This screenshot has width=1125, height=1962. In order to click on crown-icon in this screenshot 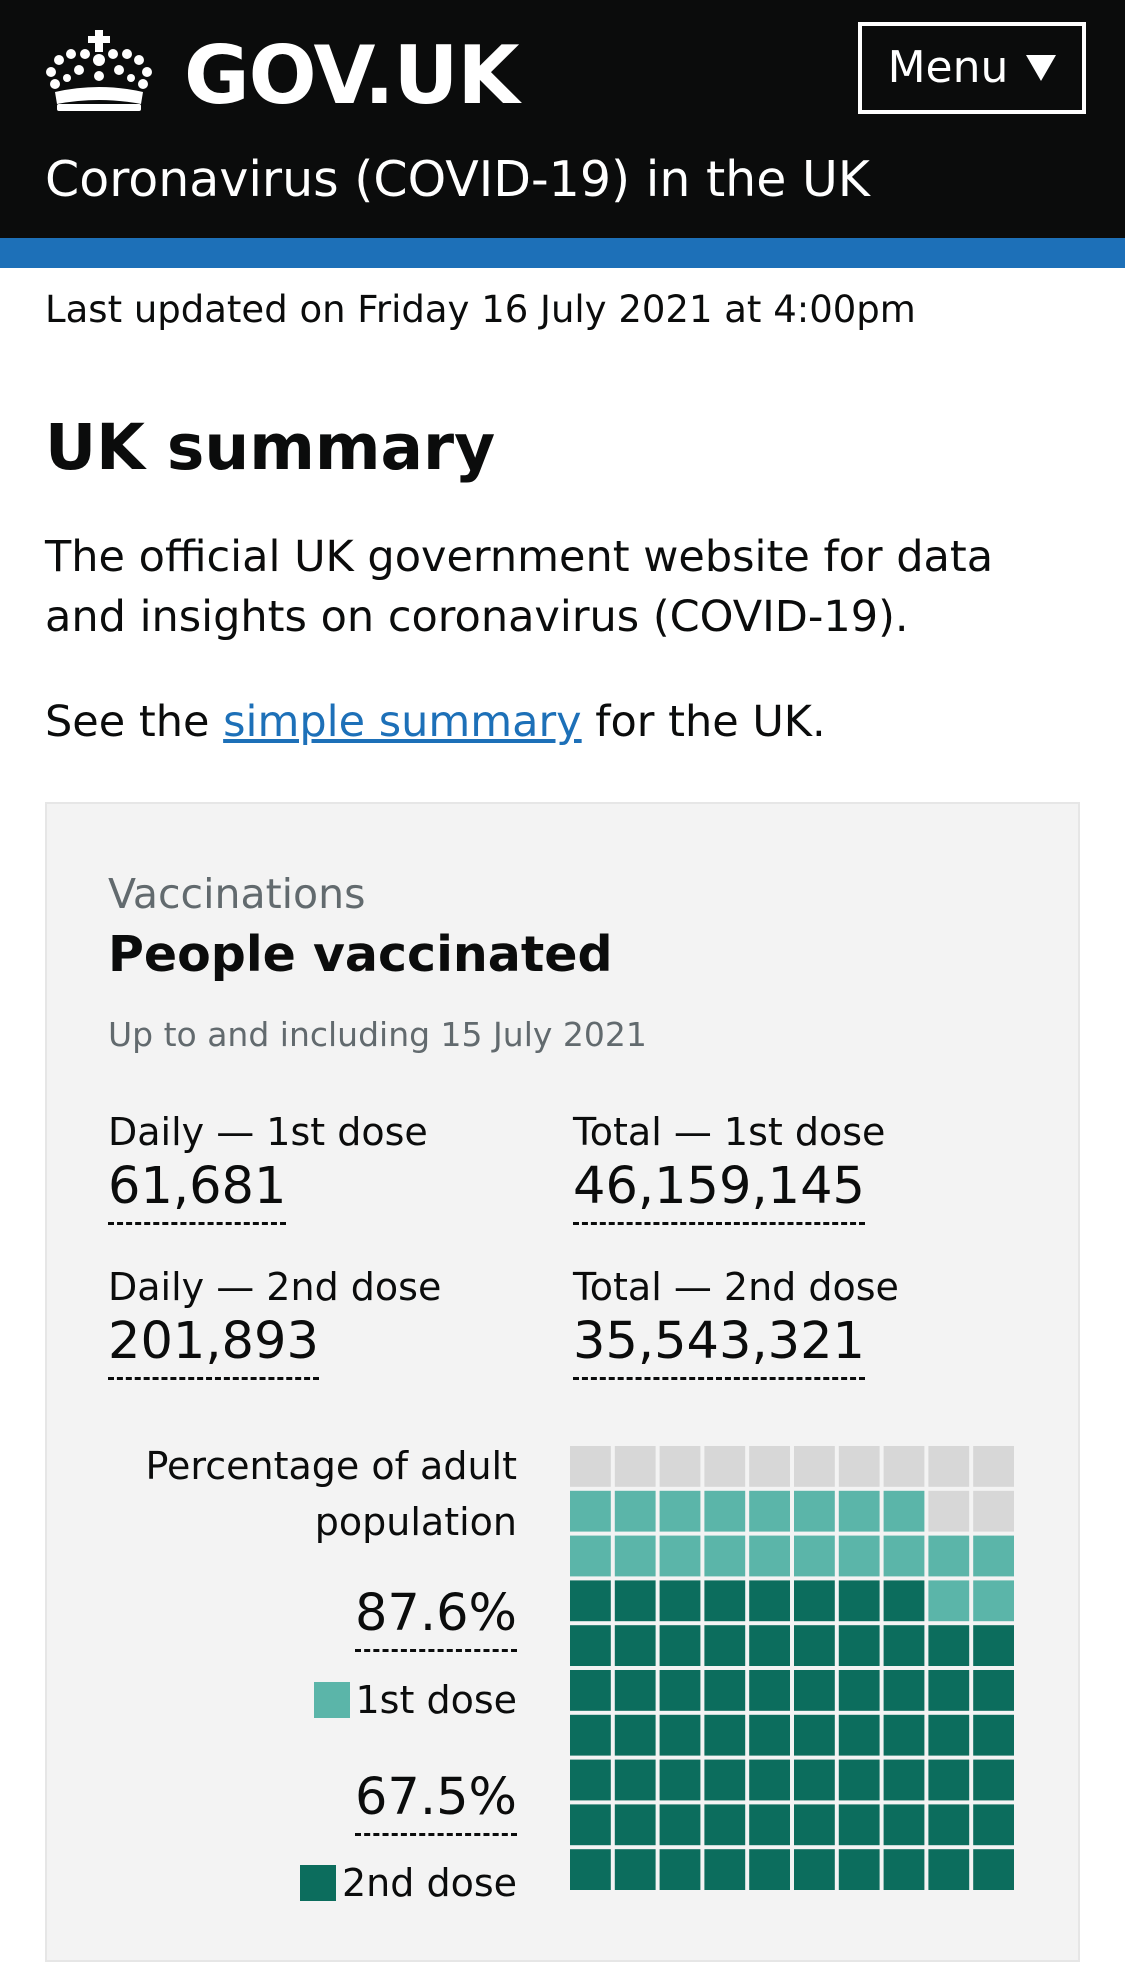, I will do `click(99, 71)`.